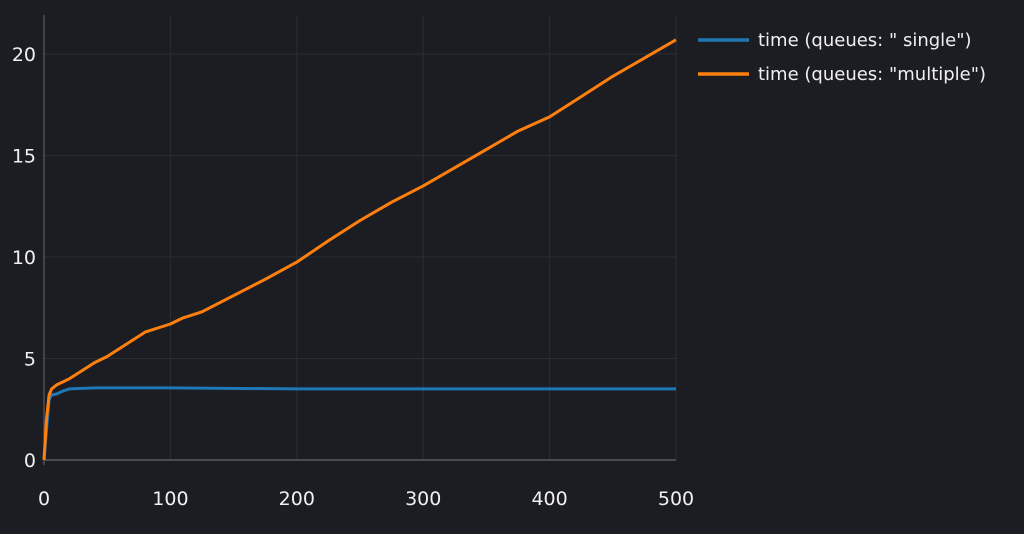  I want to click on x-tick-label: 0, so click(44, 499).